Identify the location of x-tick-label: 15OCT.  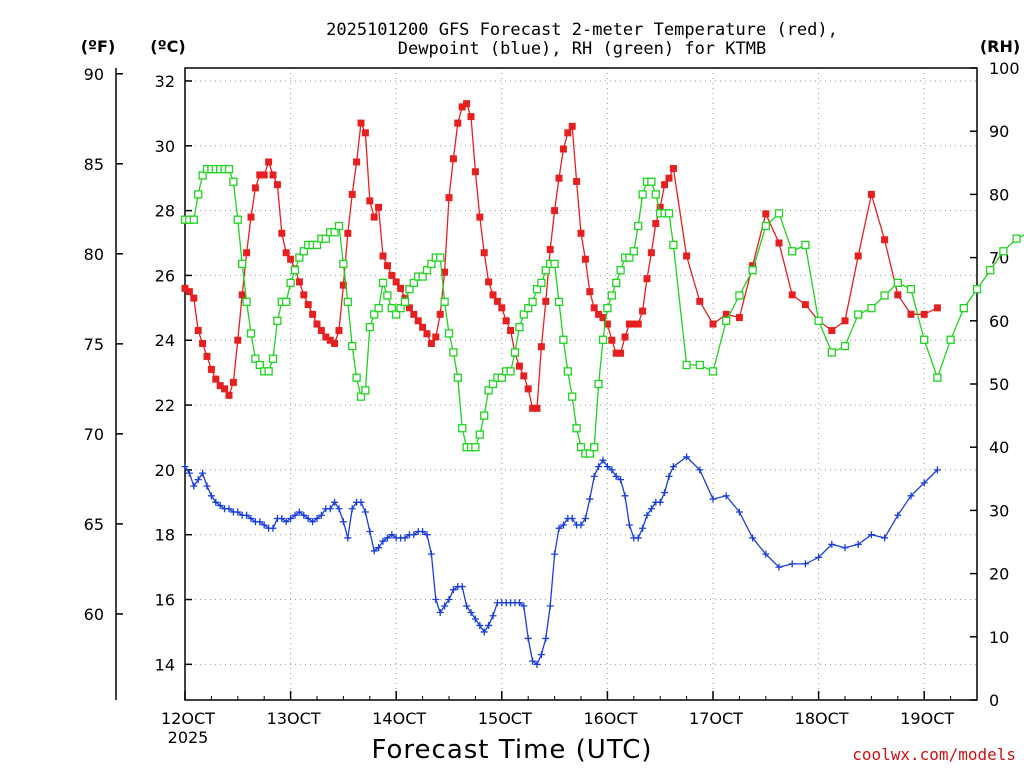
(505, 718).